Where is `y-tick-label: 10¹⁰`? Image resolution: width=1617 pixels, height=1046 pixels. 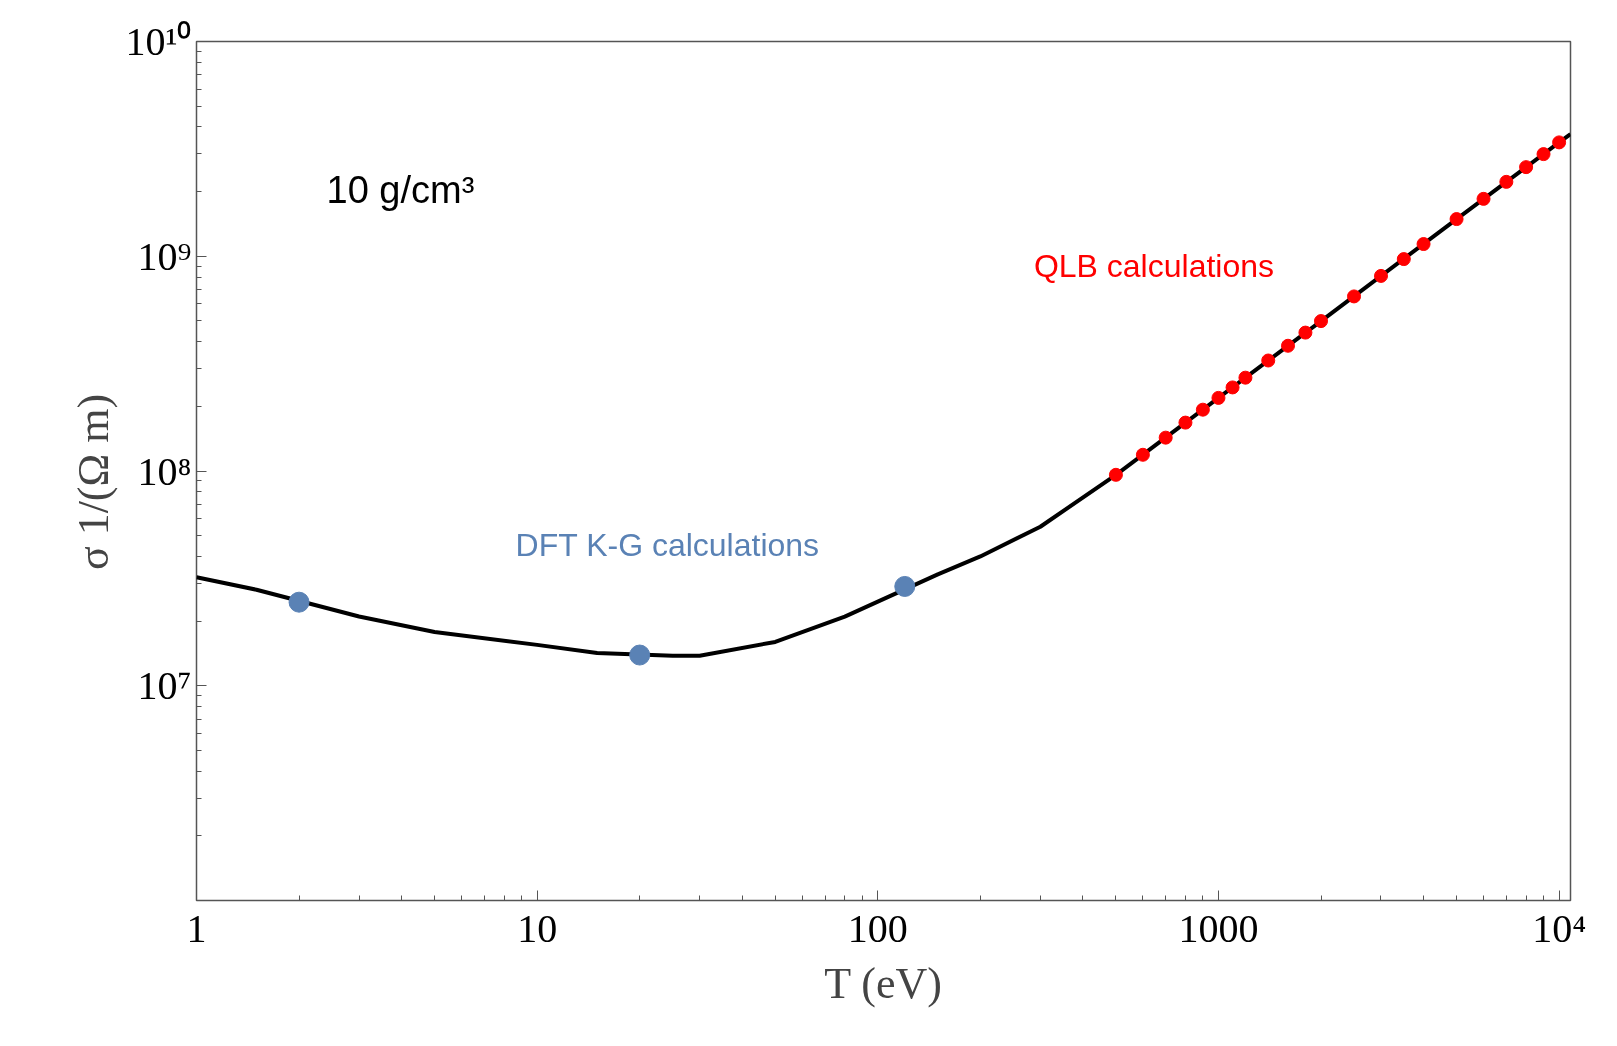
y-tick-label: 10¹⁰ is located at coordinates (158, 41).